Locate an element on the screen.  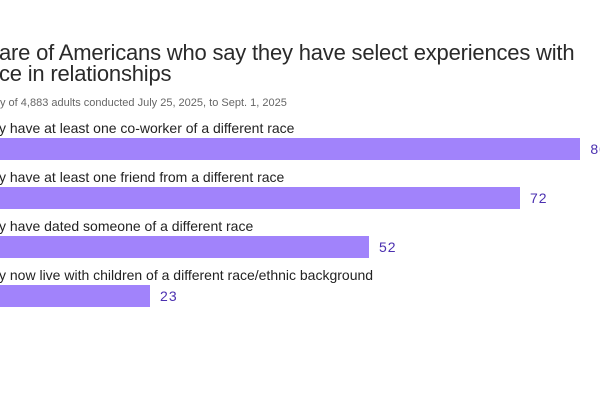
value-label: 72 is located at coordinates (539, 198).